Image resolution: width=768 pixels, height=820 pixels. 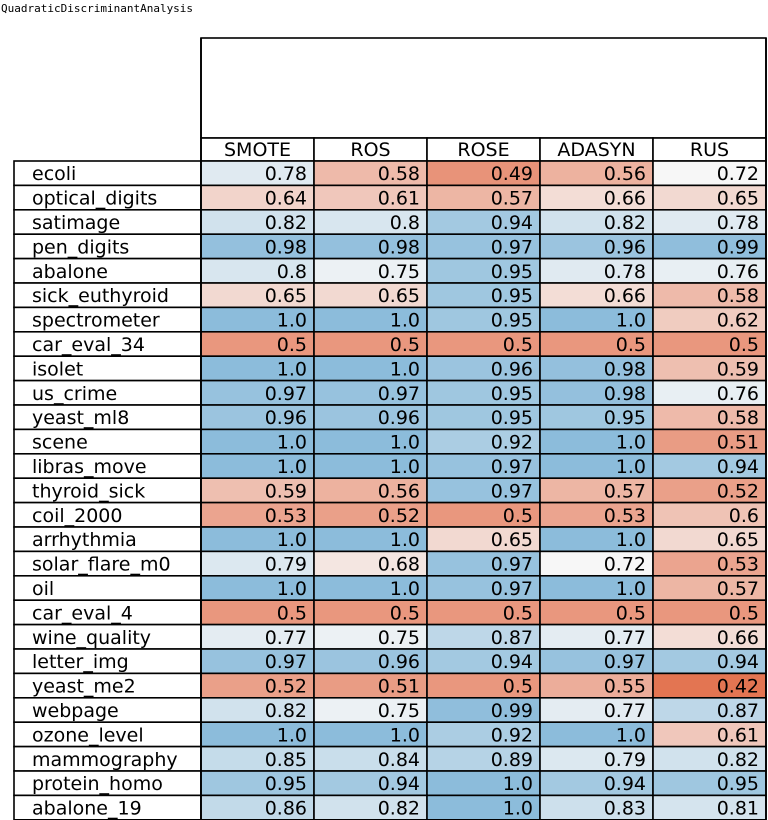 What do you see at coordinates (100, 296) in the screenshot?
I see `row-label-sick-euthyroid: sick_euthyroid` at bounding box center [100, 296].